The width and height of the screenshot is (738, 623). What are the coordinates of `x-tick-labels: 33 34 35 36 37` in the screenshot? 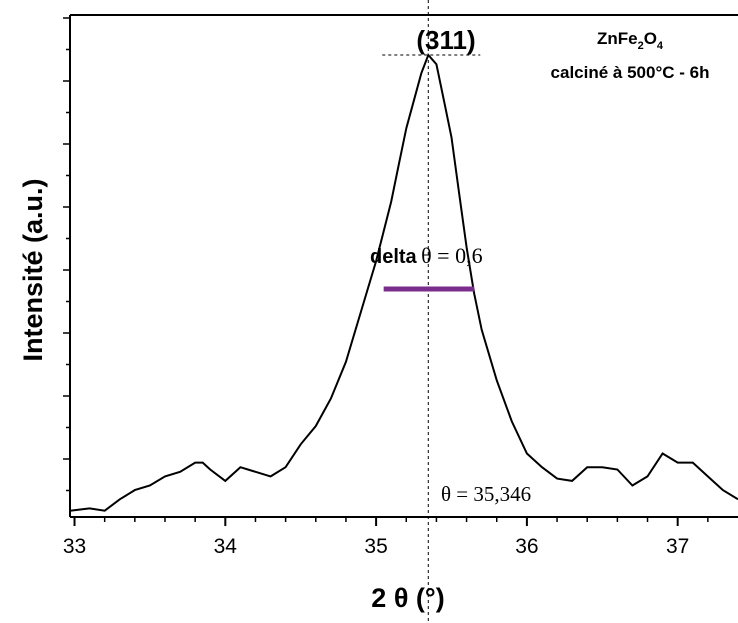 It's located at (376, 546).